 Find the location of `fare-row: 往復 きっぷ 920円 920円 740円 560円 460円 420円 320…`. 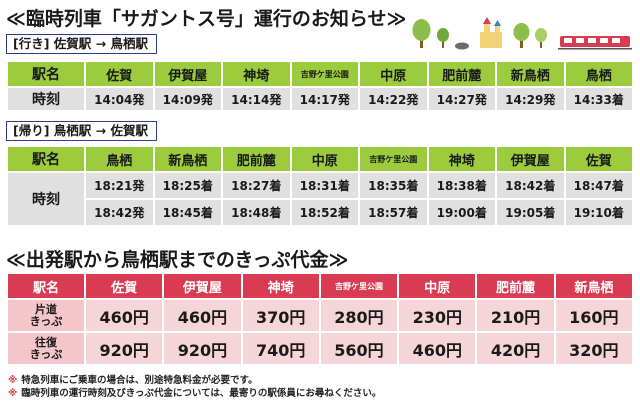

fare-row: 往復 きっぷ 920円 920円 740円 560円 460円 420円 320… is located at coordinates (320, 348).